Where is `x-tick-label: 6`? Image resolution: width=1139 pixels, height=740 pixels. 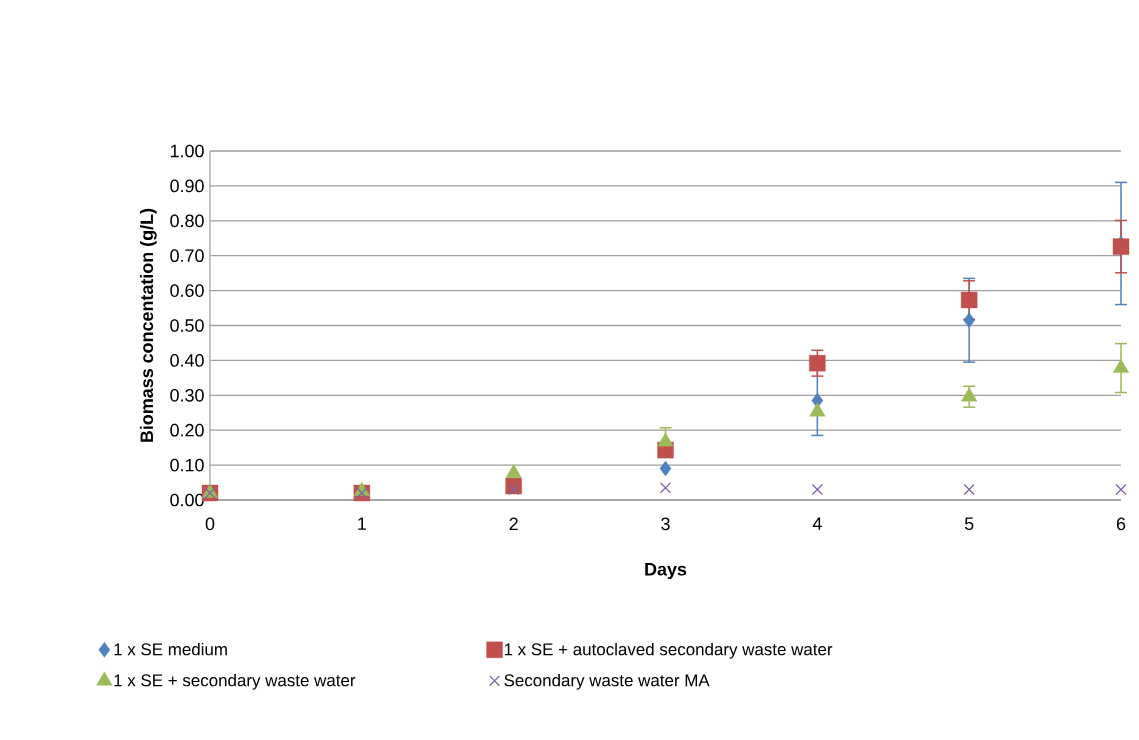 x-tick-label: 6 is located at coordinates (1121, 524).